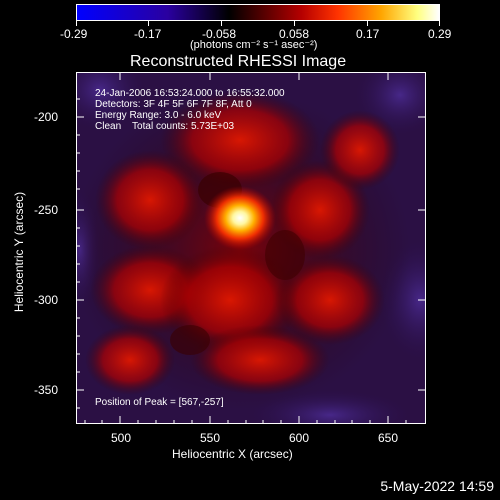 This screenshot has width=500, height=500. I want to click on colorbar-tick-label: 0.29, so click(440, 34).